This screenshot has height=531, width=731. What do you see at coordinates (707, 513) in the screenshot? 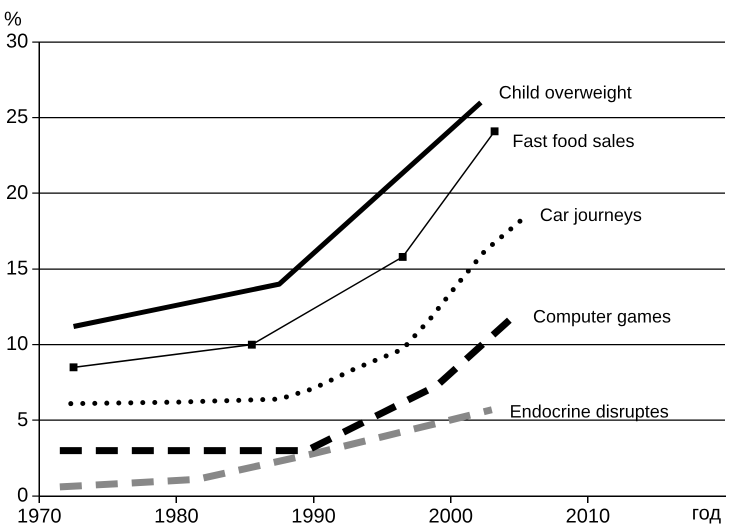
I see `x-axis-title: год` at bounding box center [707, 513].